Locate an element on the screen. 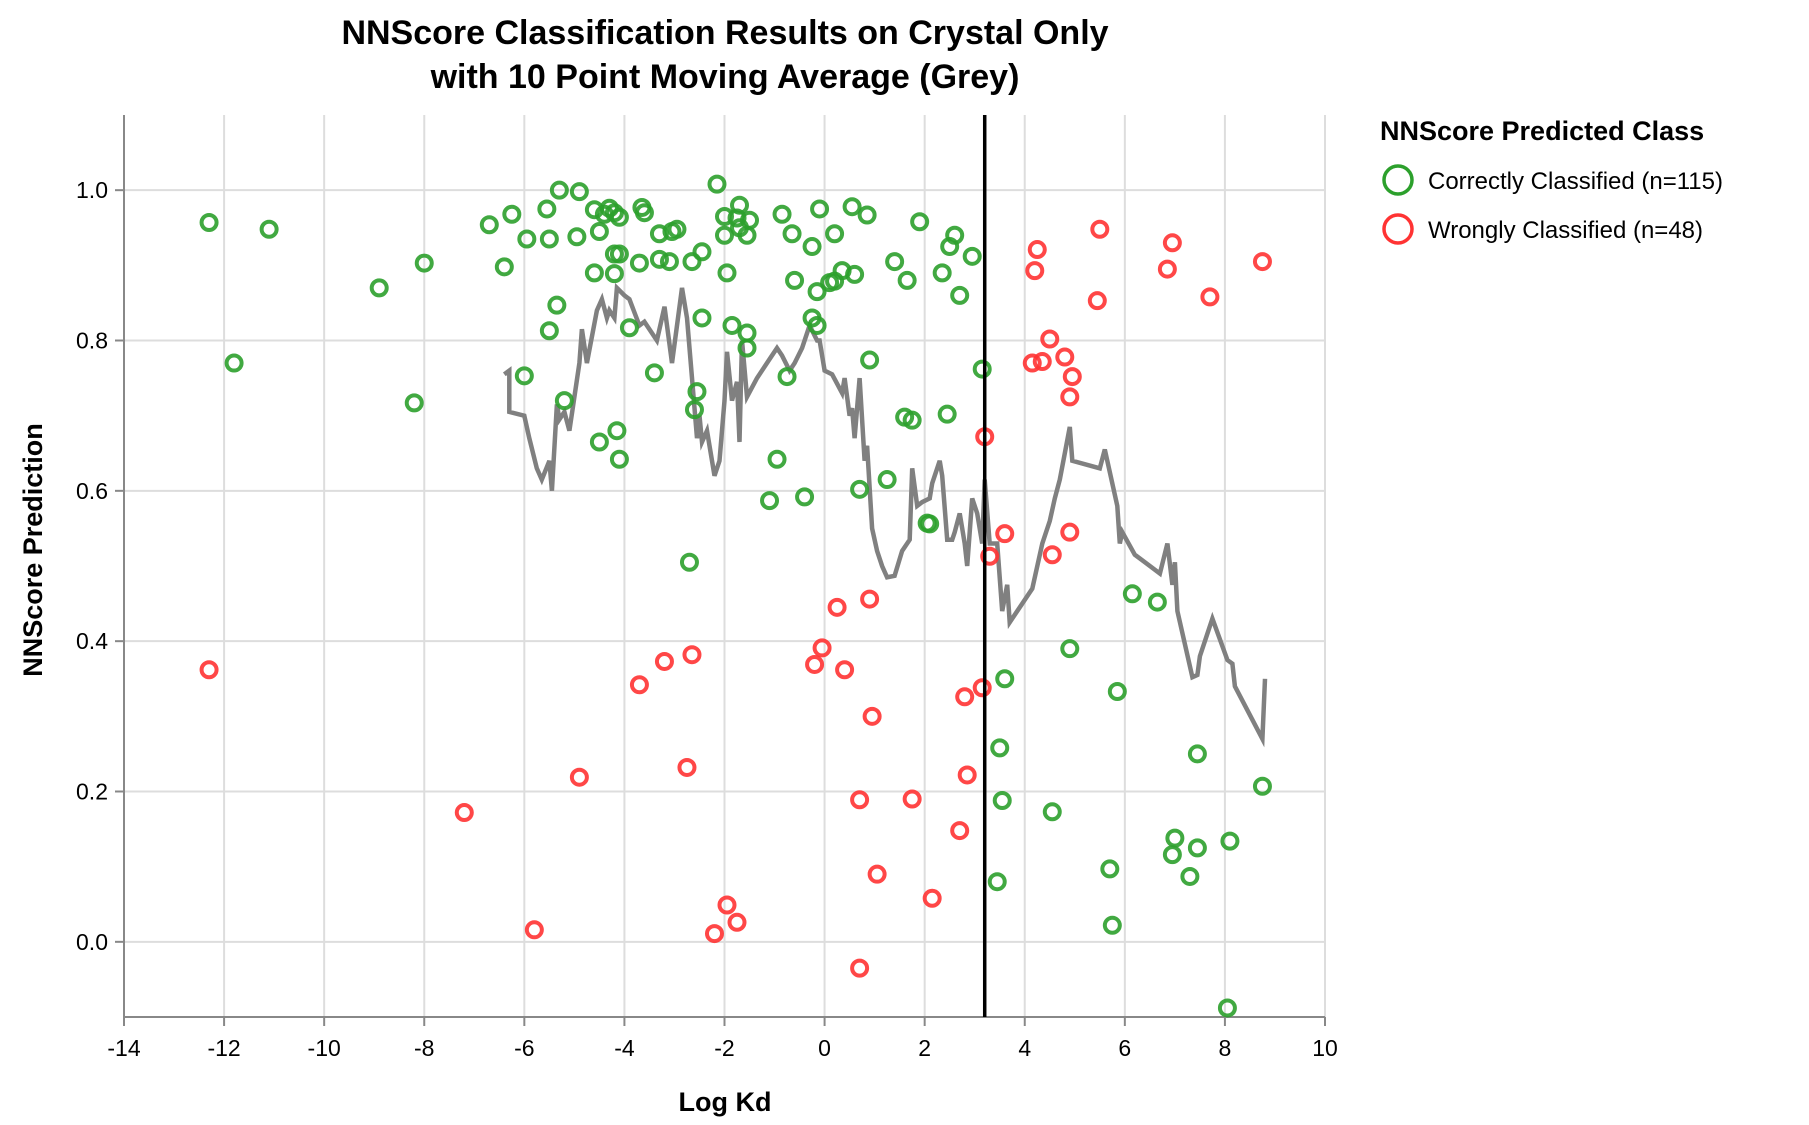 The width and height of the screenshot is (1809, 1125). x-tick-label-12: 10 is located at coordinates (1325, 1048).